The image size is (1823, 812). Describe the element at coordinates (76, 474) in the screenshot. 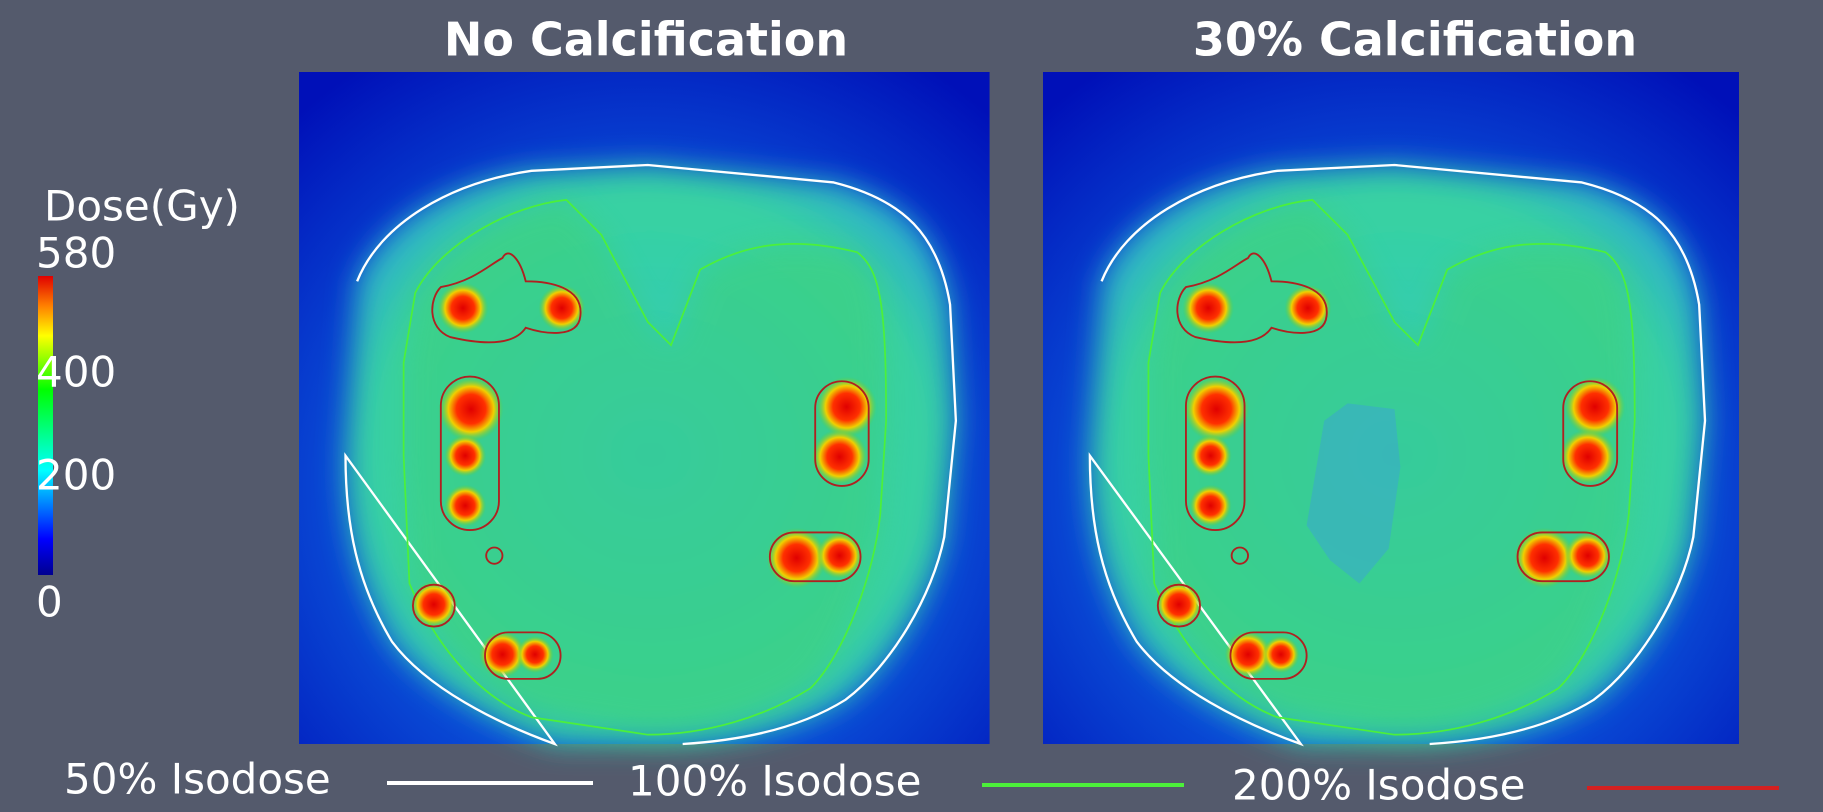

I see `colorbar-tick-label: 200` at that location.